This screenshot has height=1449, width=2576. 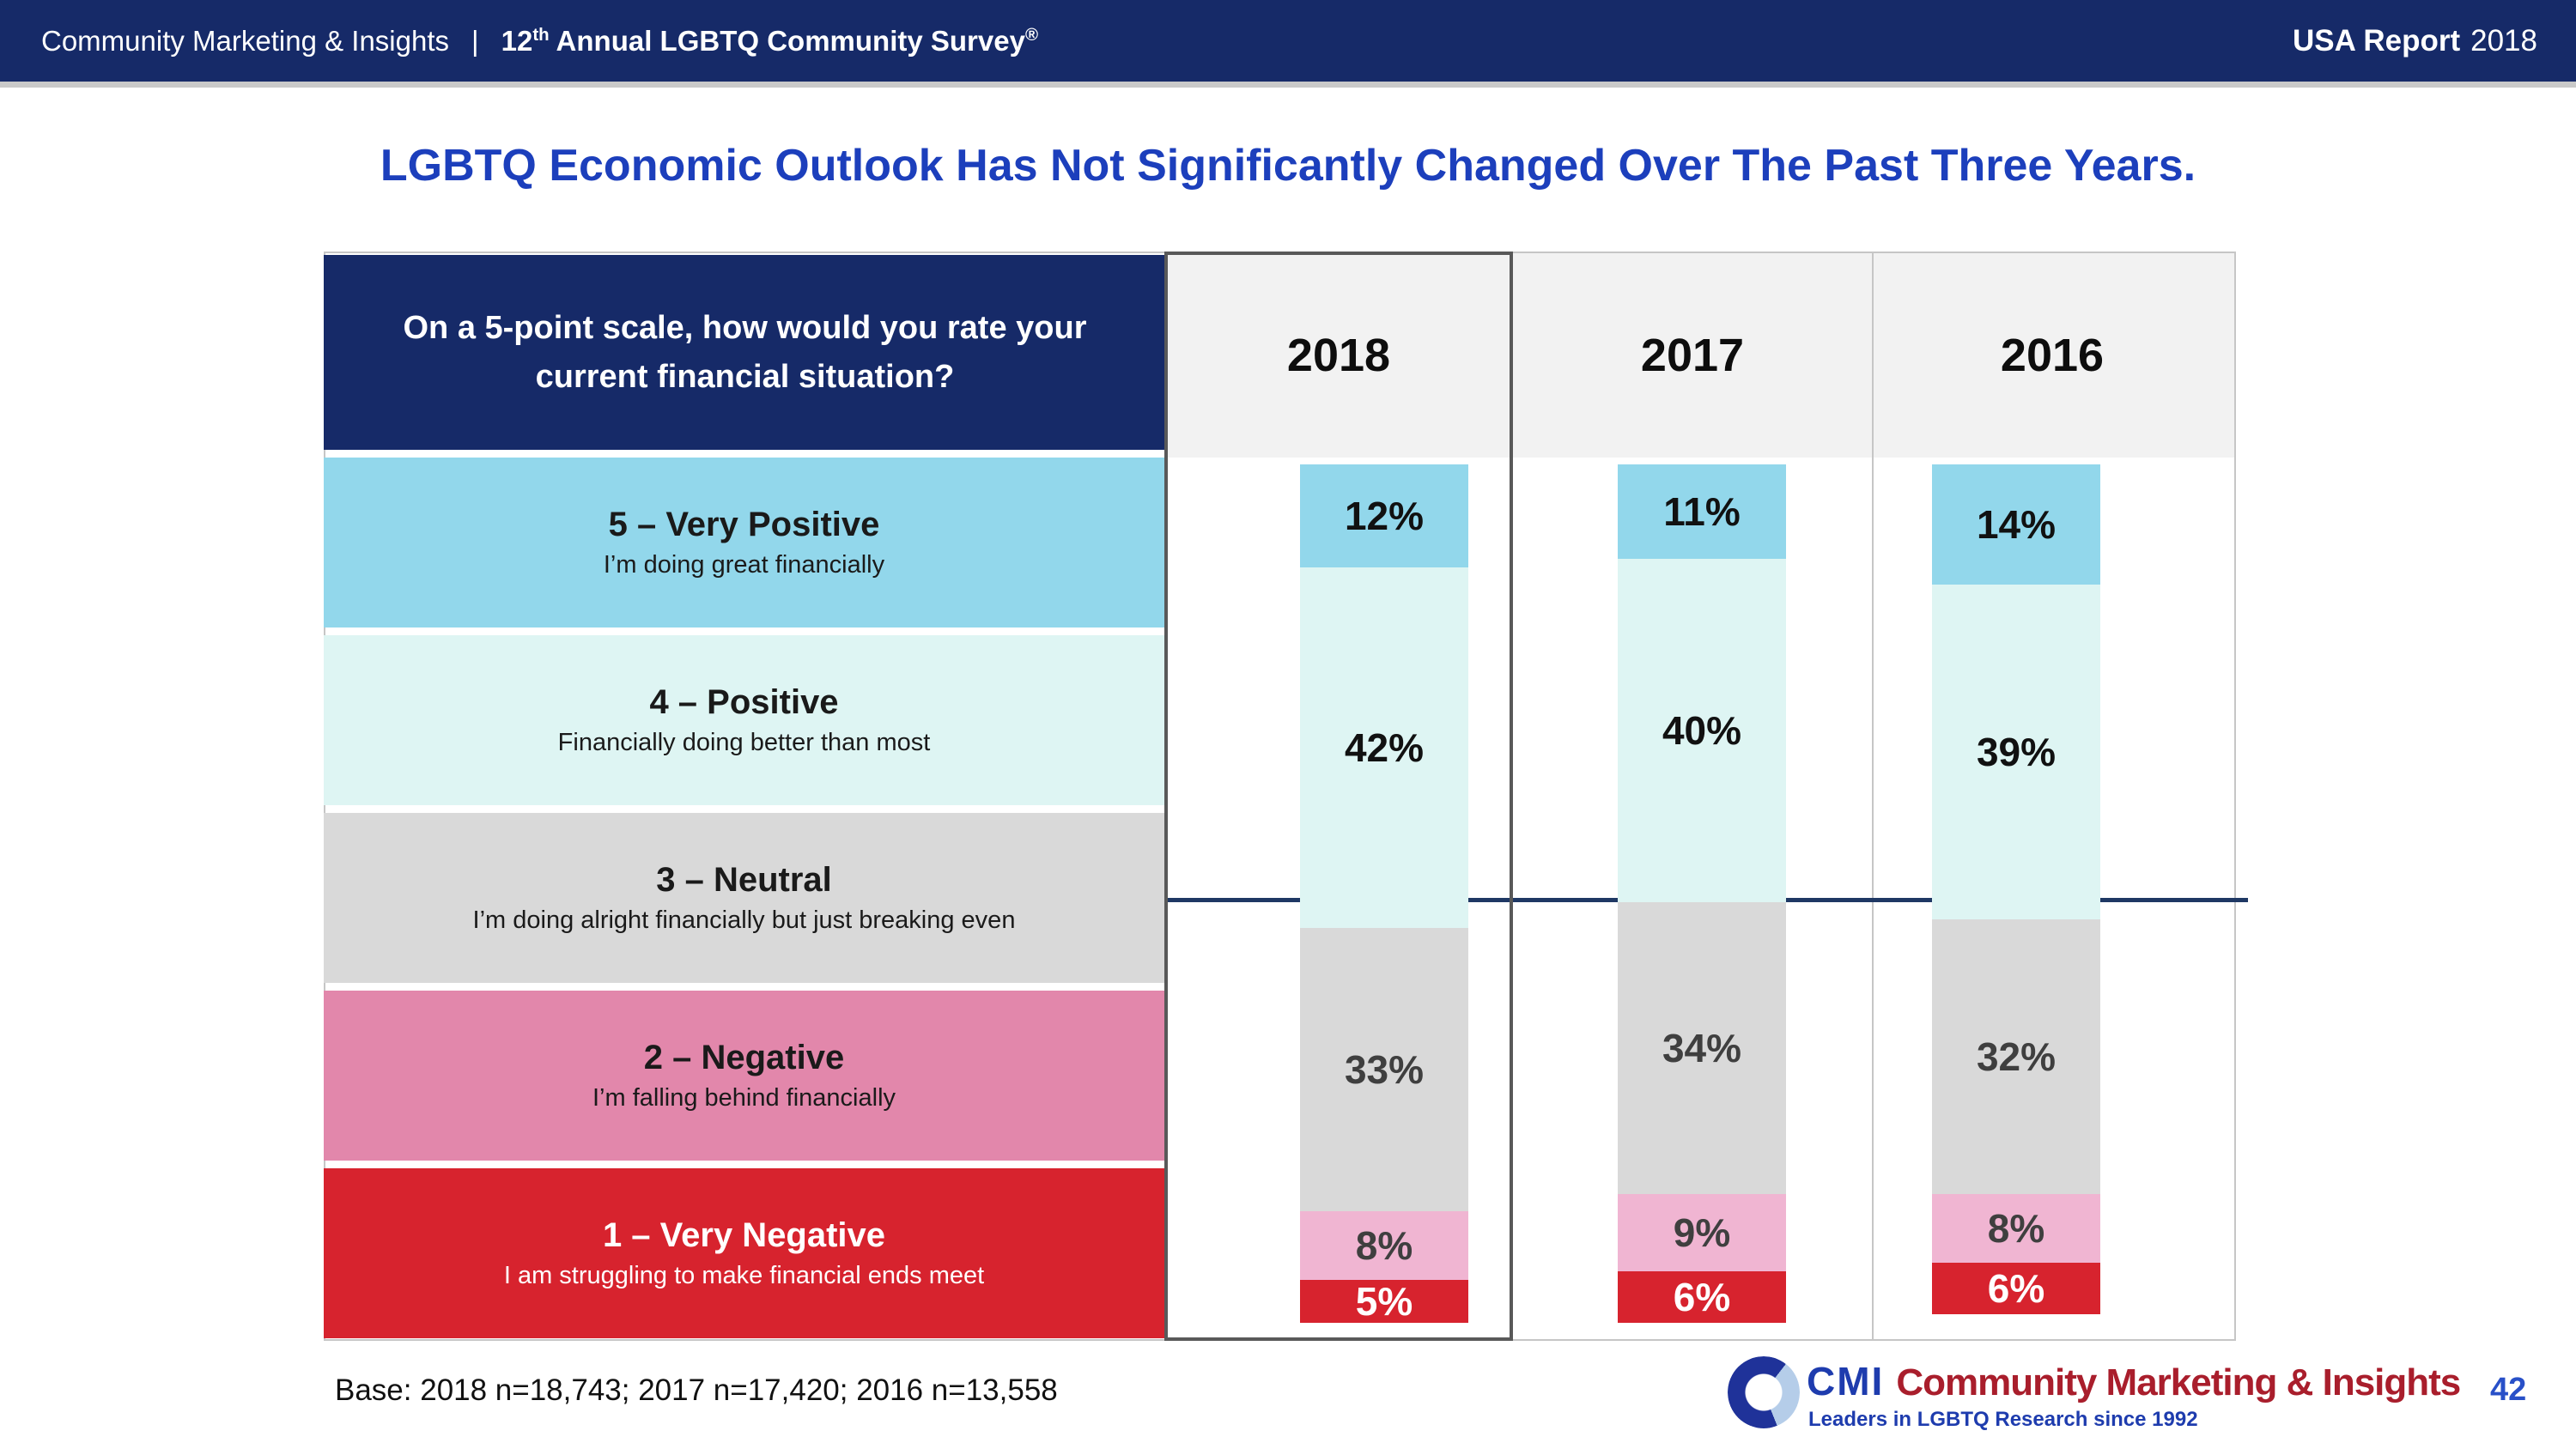 I want to click on bar-value-label: 42%, so click(x=1385, y=747).